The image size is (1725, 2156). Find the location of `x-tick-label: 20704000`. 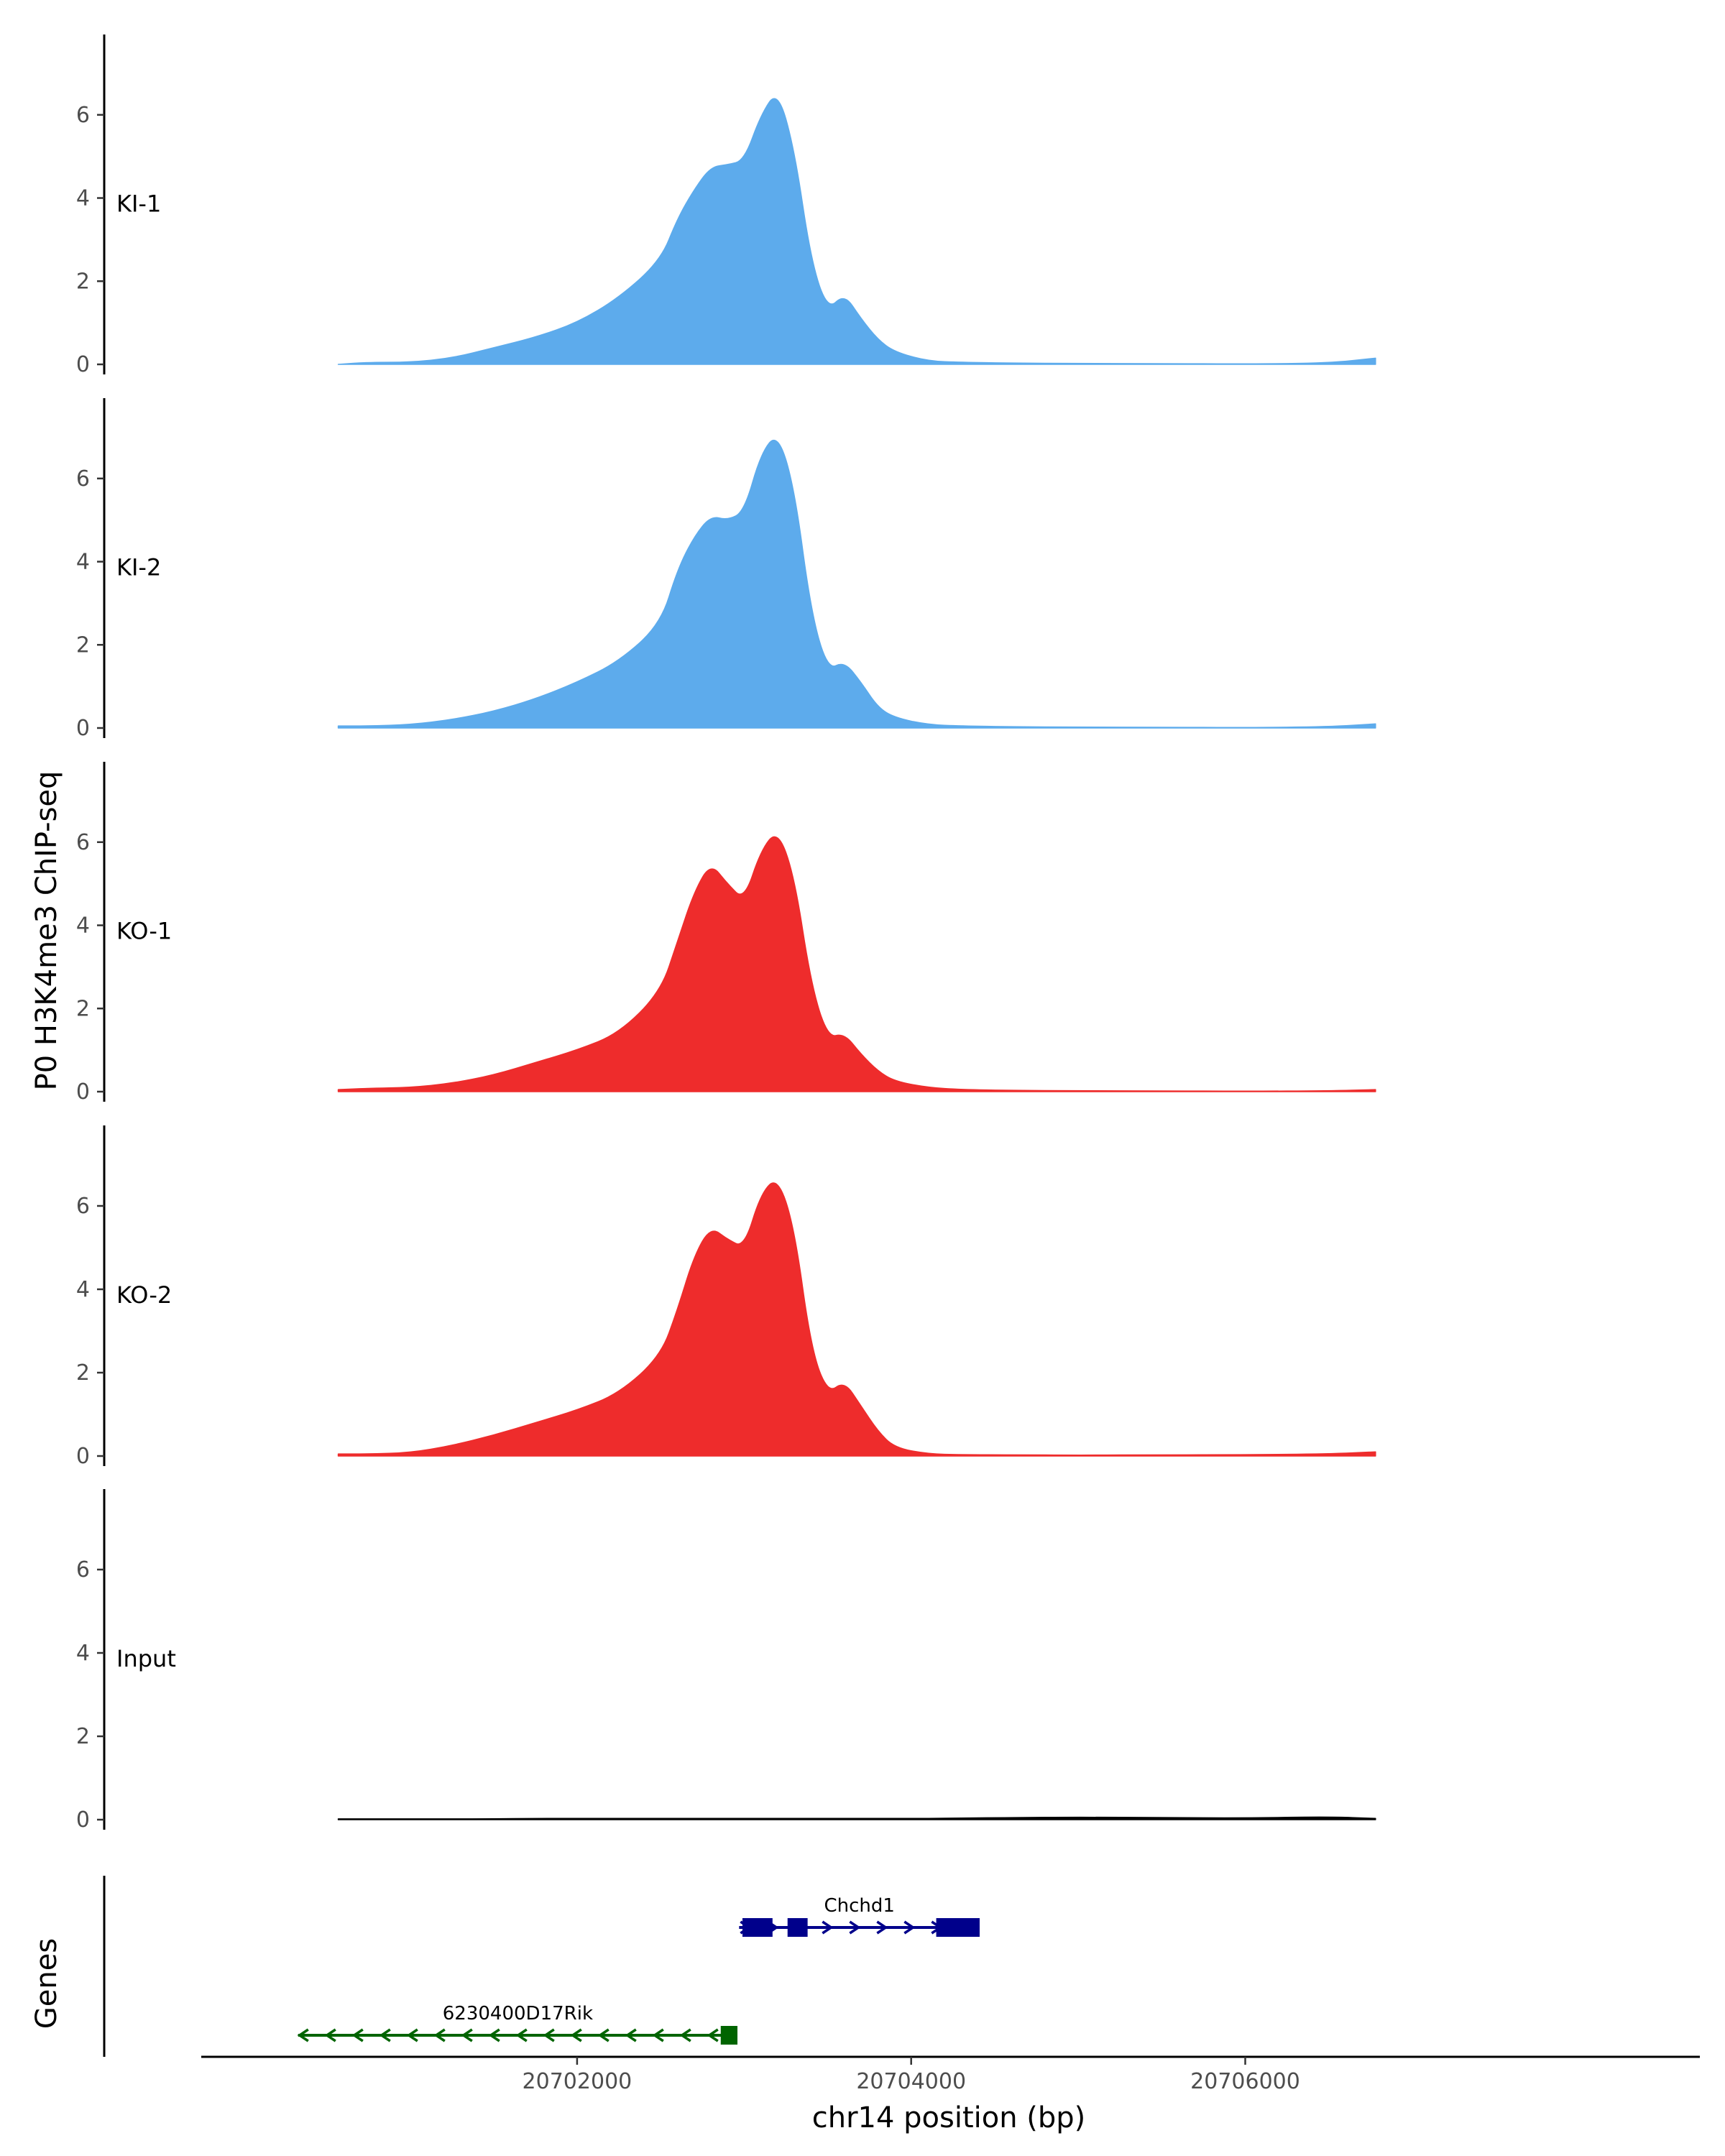

x-tick-label: 20704000 is located at coordinates (911, 2082).